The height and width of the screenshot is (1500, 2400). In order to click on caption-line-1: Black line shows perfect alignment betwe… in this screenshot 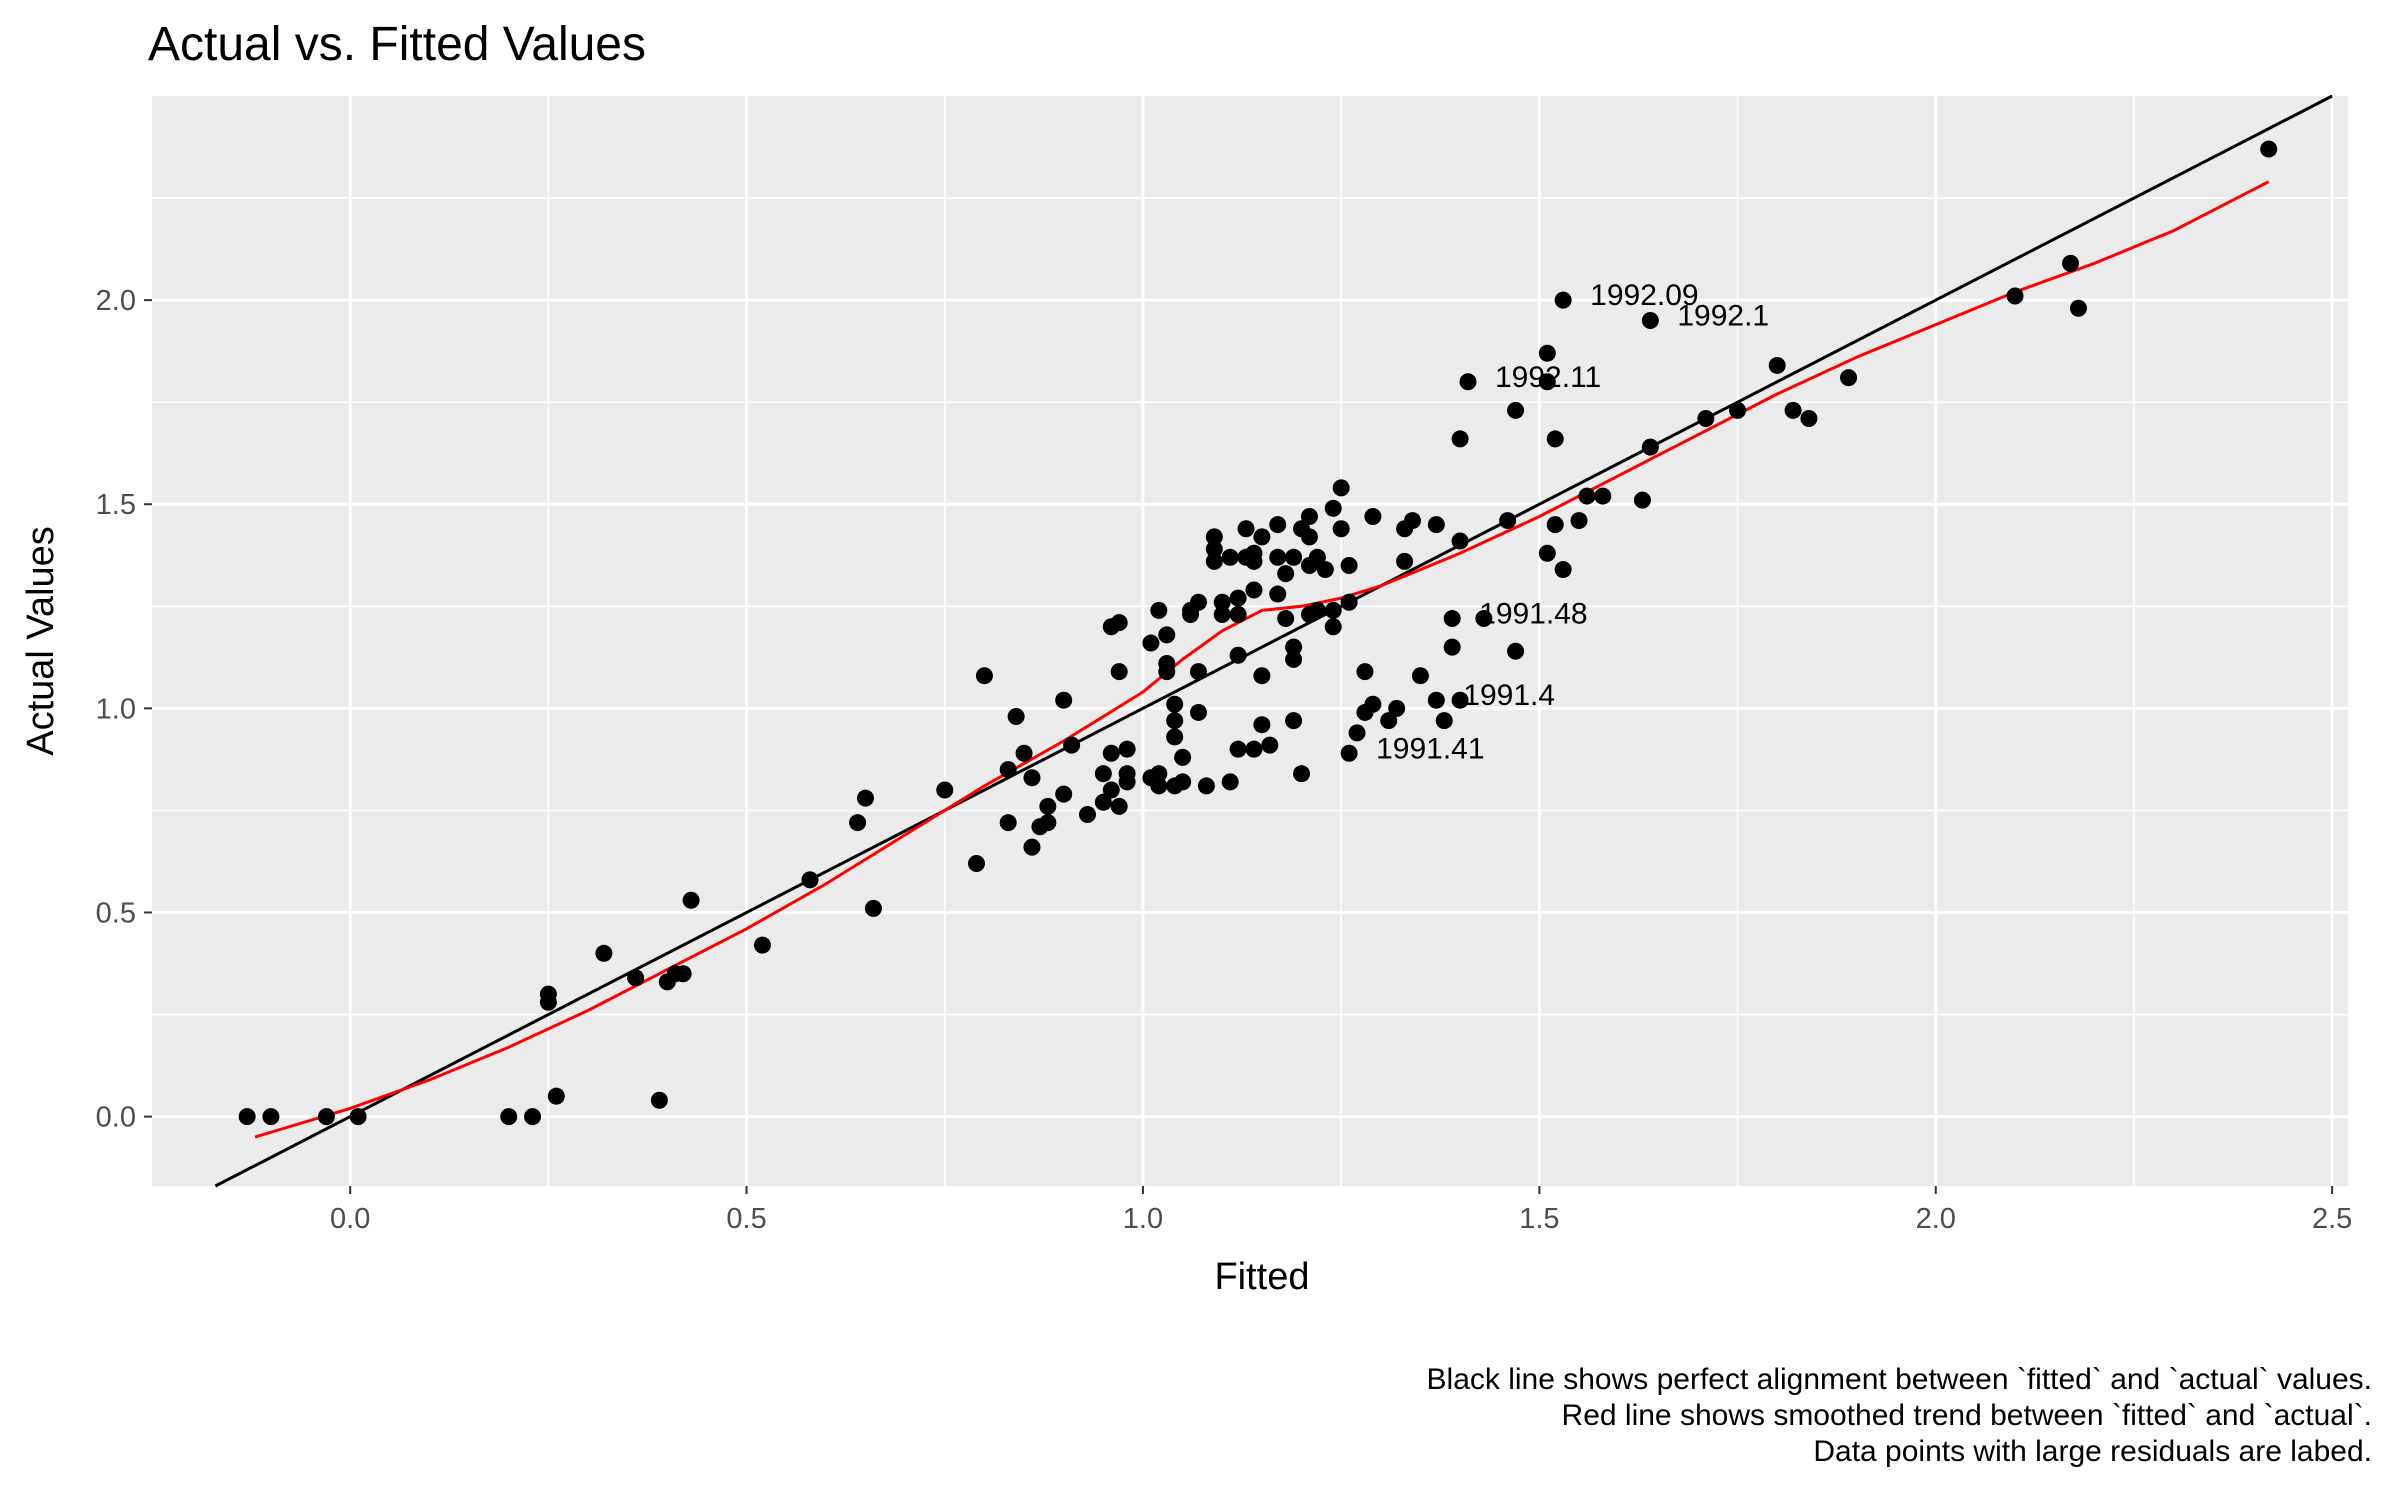, I will do `click(1899, 1379)`.